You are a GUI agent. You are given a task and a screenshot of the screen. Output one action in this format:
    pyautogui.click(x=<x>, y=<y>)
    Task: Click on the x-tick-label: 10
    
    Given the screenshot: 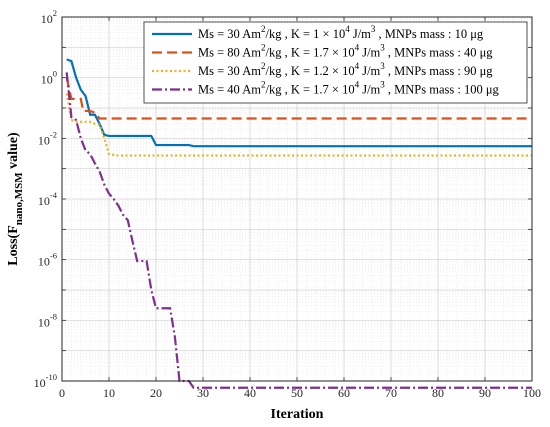 What is the action you would take?
    pyautogui.click(x=109, y=393)
    